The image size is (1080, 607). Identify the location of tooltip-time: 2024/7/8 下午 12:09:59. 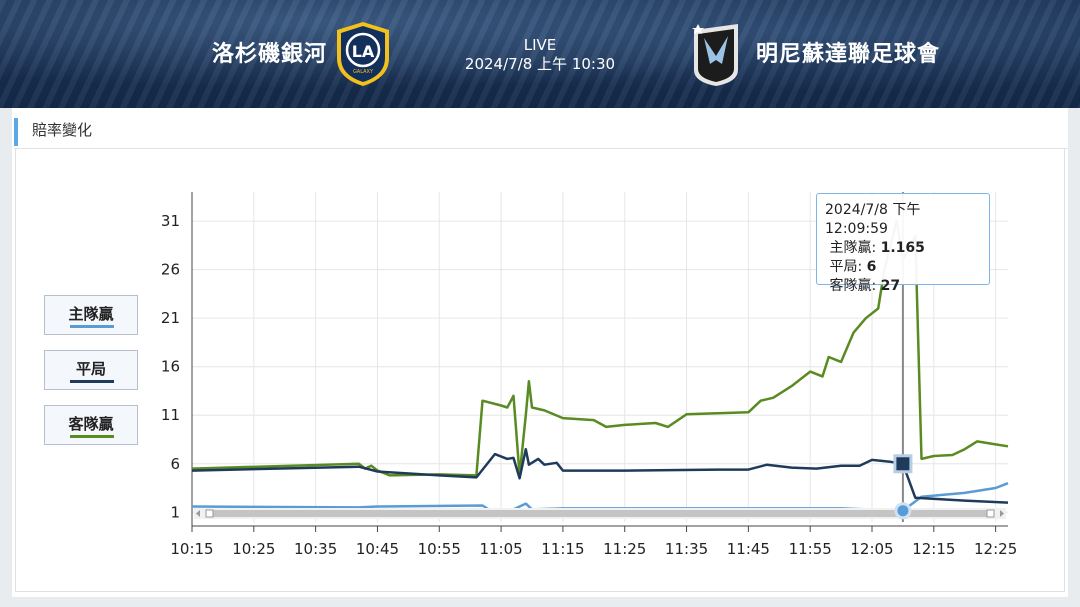
(873, 219).